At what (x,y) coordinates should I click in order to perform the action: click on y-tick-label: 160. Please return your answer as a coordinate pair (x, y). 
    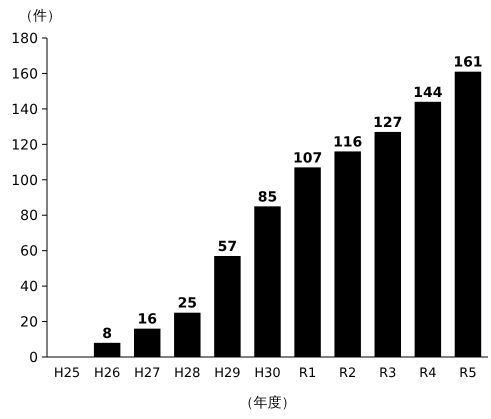
    Looking at the image, I should click on (24, 74).